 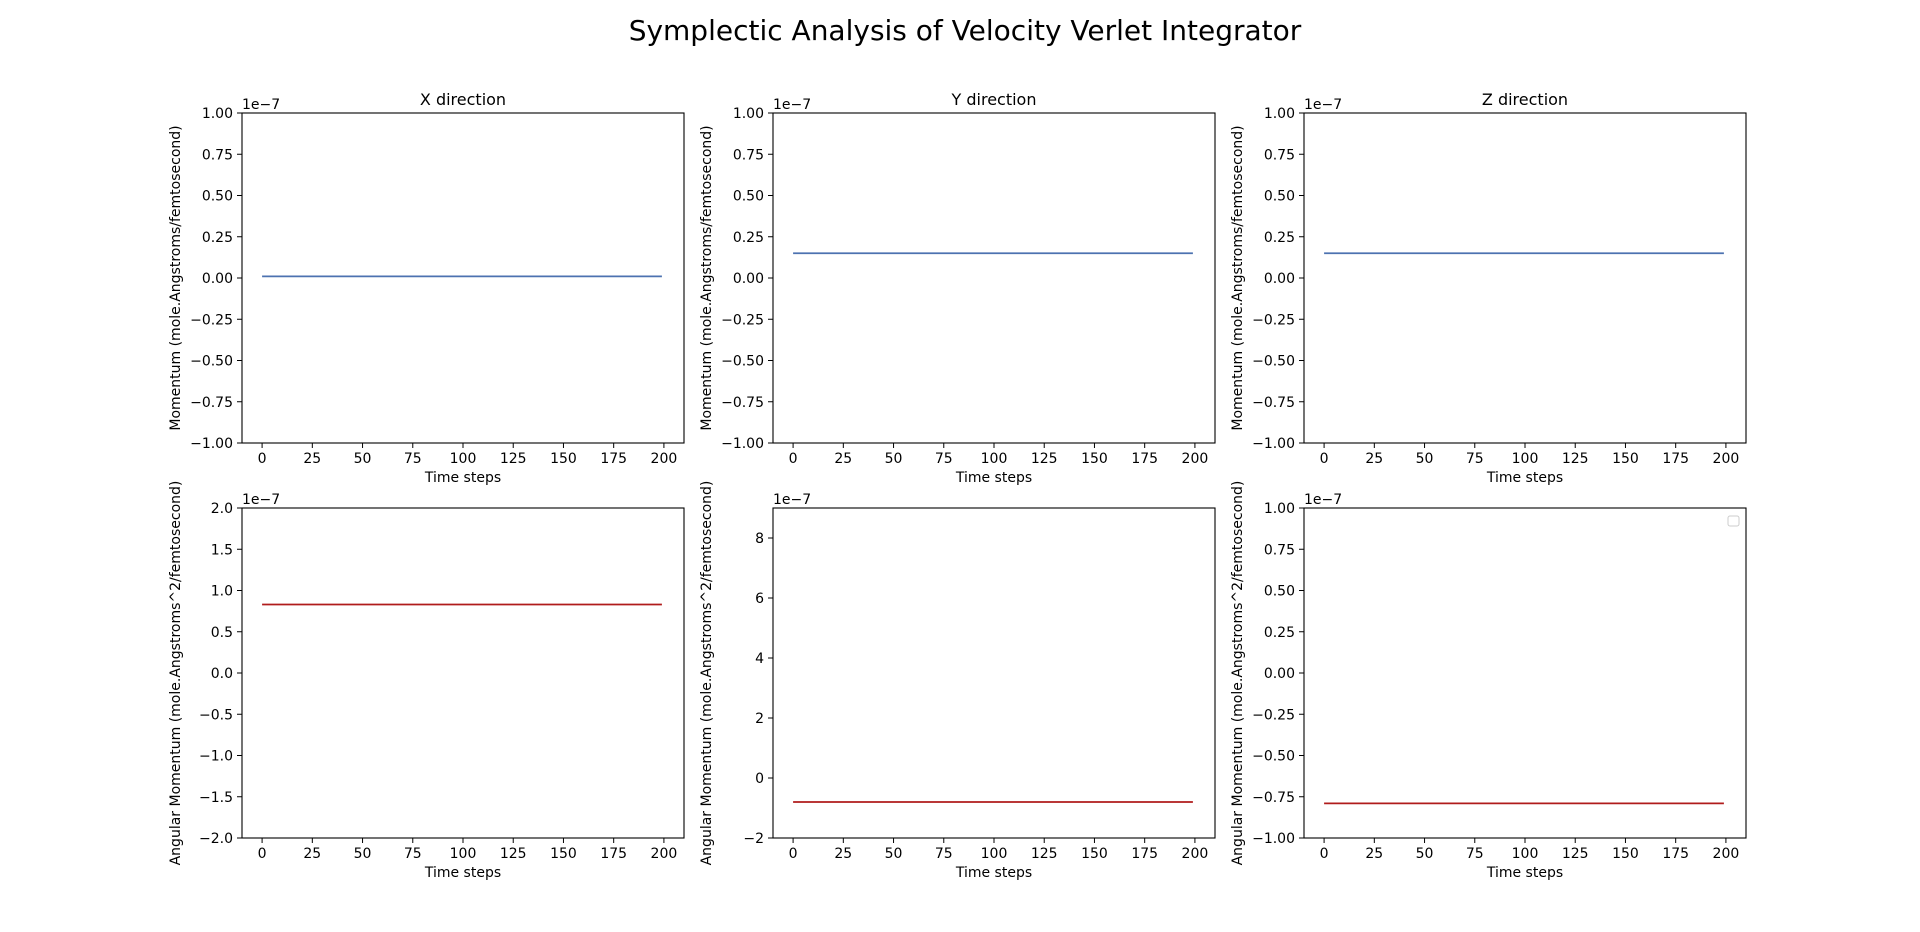 What do you see at coordinates (222, 633) in the screenshot?
I see `y-tick-label: 0.5` at bounding box center [222, 633].